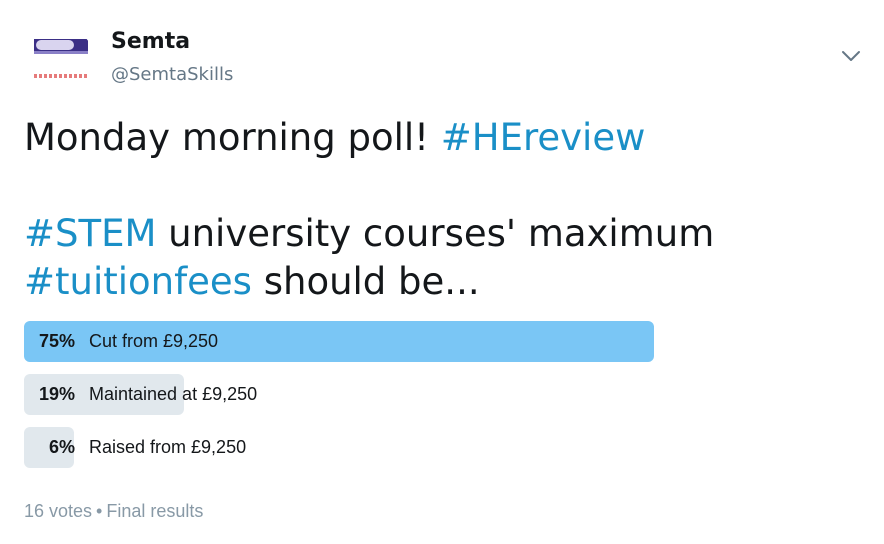  What do you see at coordinates (172, 74) in the screenshot?
I see `user-handle: @SemtaSkills` at bounding box center [172, 74].